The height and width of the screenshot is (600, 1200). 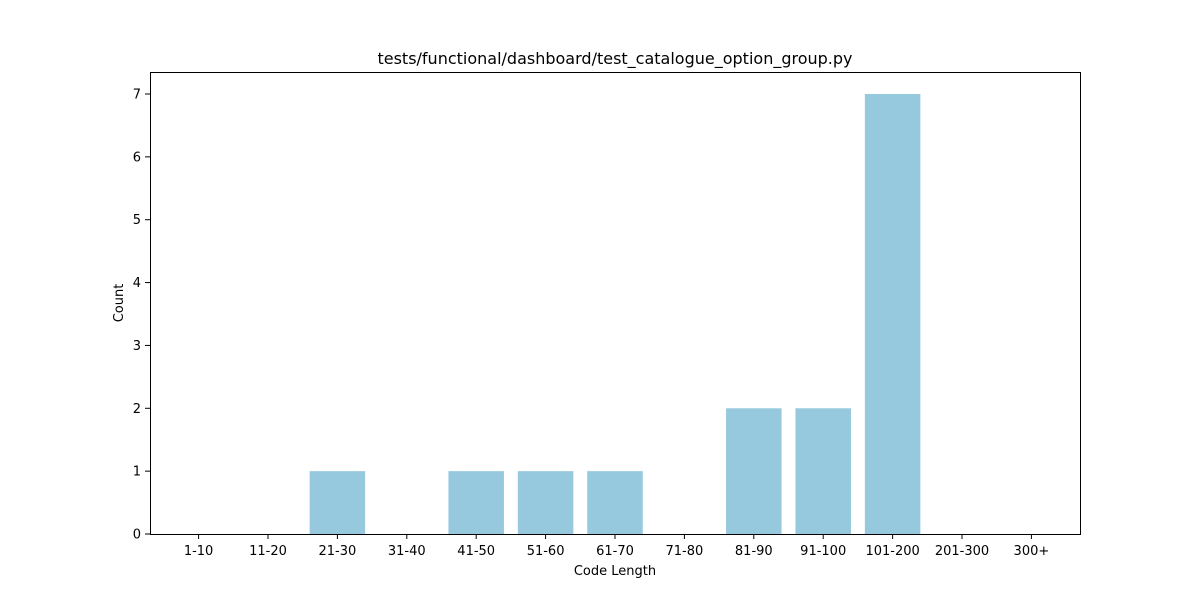 What do you see at coordinates (685, 551) in the screenshot?
I see `x-tick-label: 71-80` at bounding box center [685, 551].